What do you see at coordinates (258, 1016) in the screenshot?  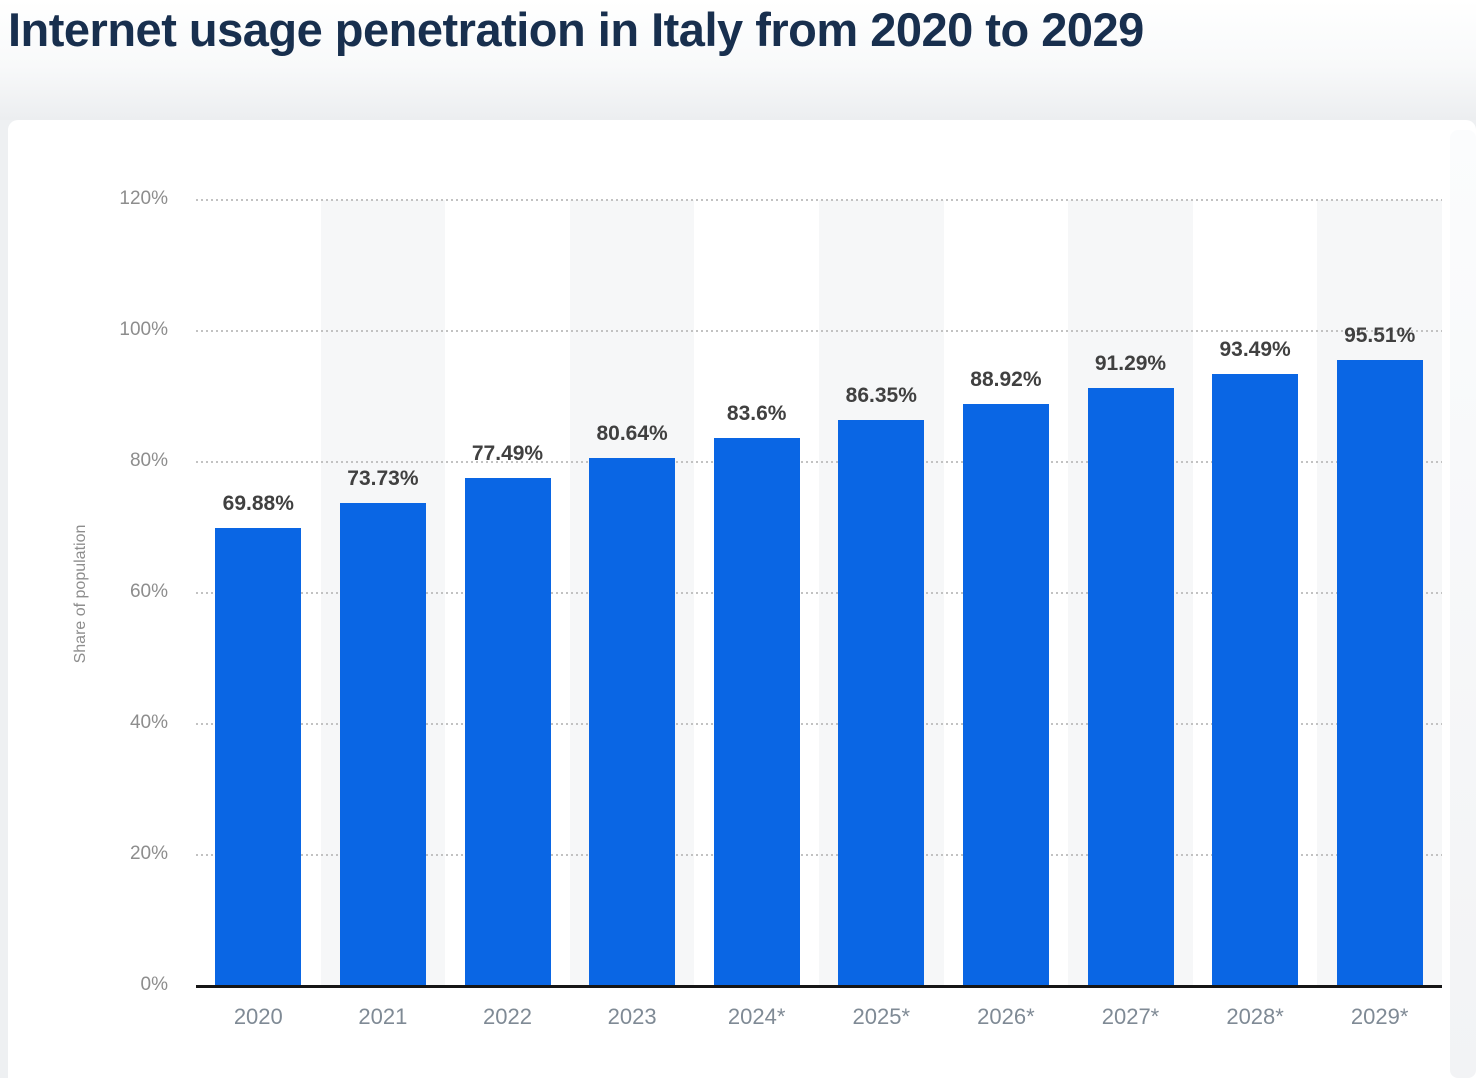 I see `x-axis-label: 2020` at bounding box center [258, 1016].